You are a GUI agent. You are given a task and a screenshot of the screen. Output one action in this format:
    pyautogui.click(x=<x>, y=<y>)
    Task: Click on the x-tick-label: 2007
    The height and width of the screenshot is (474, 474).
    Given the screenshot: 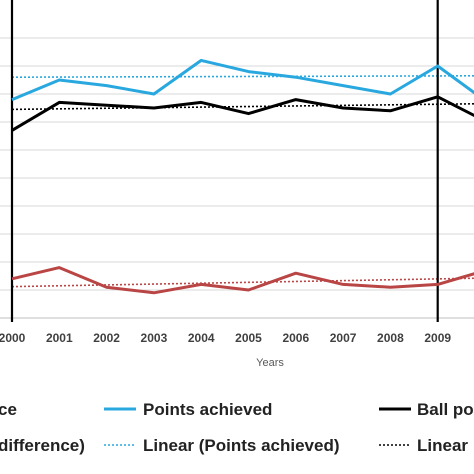 What is the action you would take?
    pyautogui.click(x=343, y=338)
    